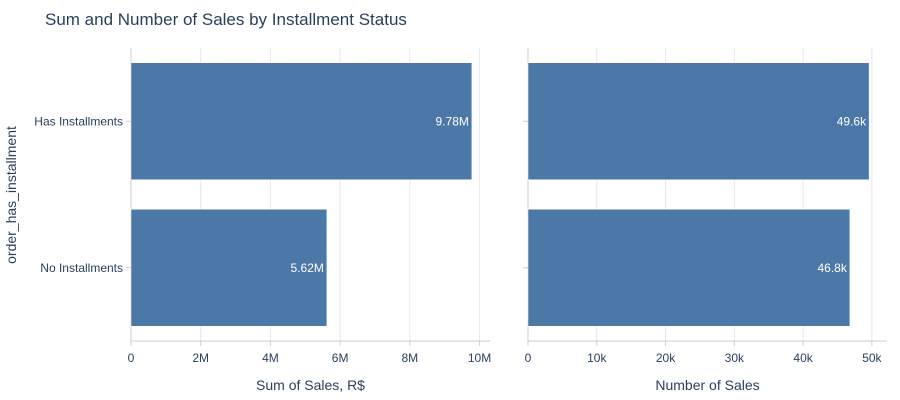 Image resolution: width=900 pixels, height=400 pixels. Describe the element at coordinates (270, 358) in the screenshot. I see `sales-sum-x-tick-label: 4M` at that location.